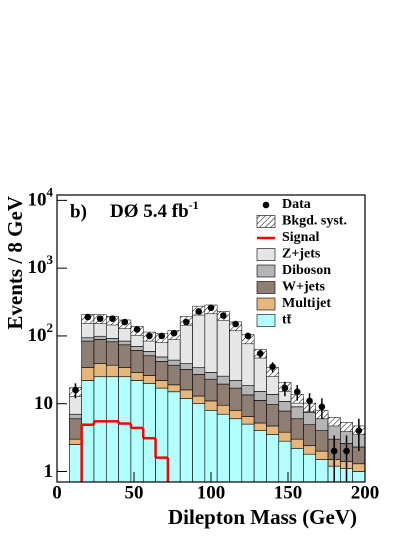  I want to click on y-tick-label: 10³, so click(41, 265).